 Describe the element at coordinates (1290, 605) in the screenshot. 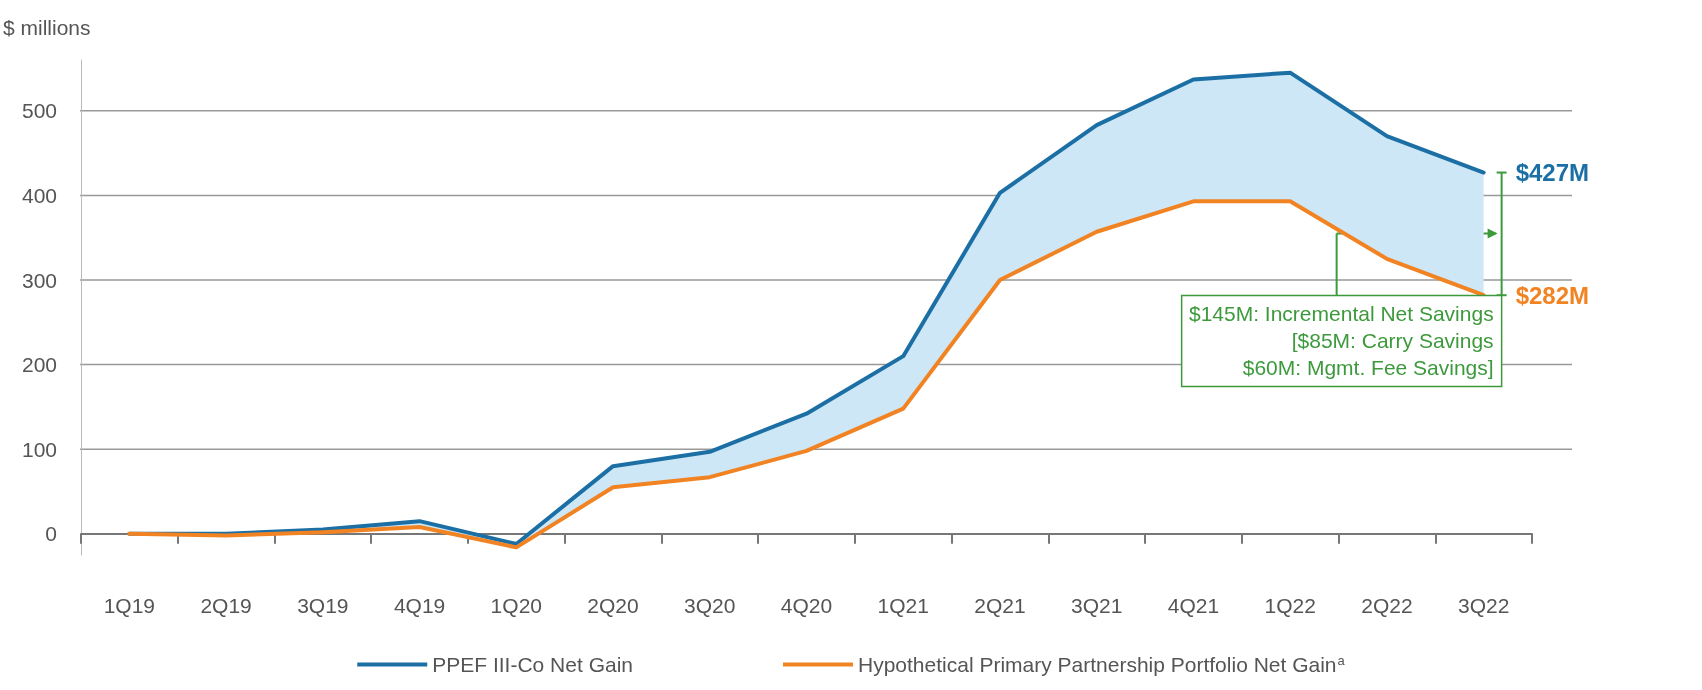

I see `x-tick-label: 1Q22` at that location.